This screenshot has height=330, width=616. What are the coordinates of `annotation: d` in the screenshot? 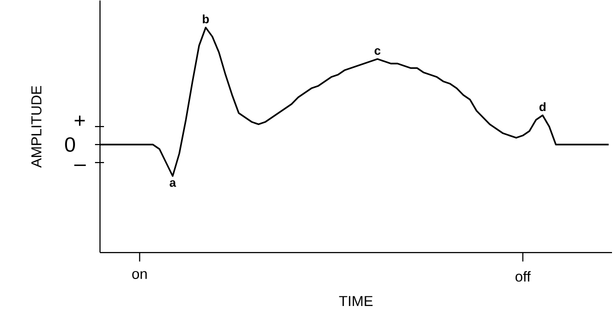 It's located at (542, 107).